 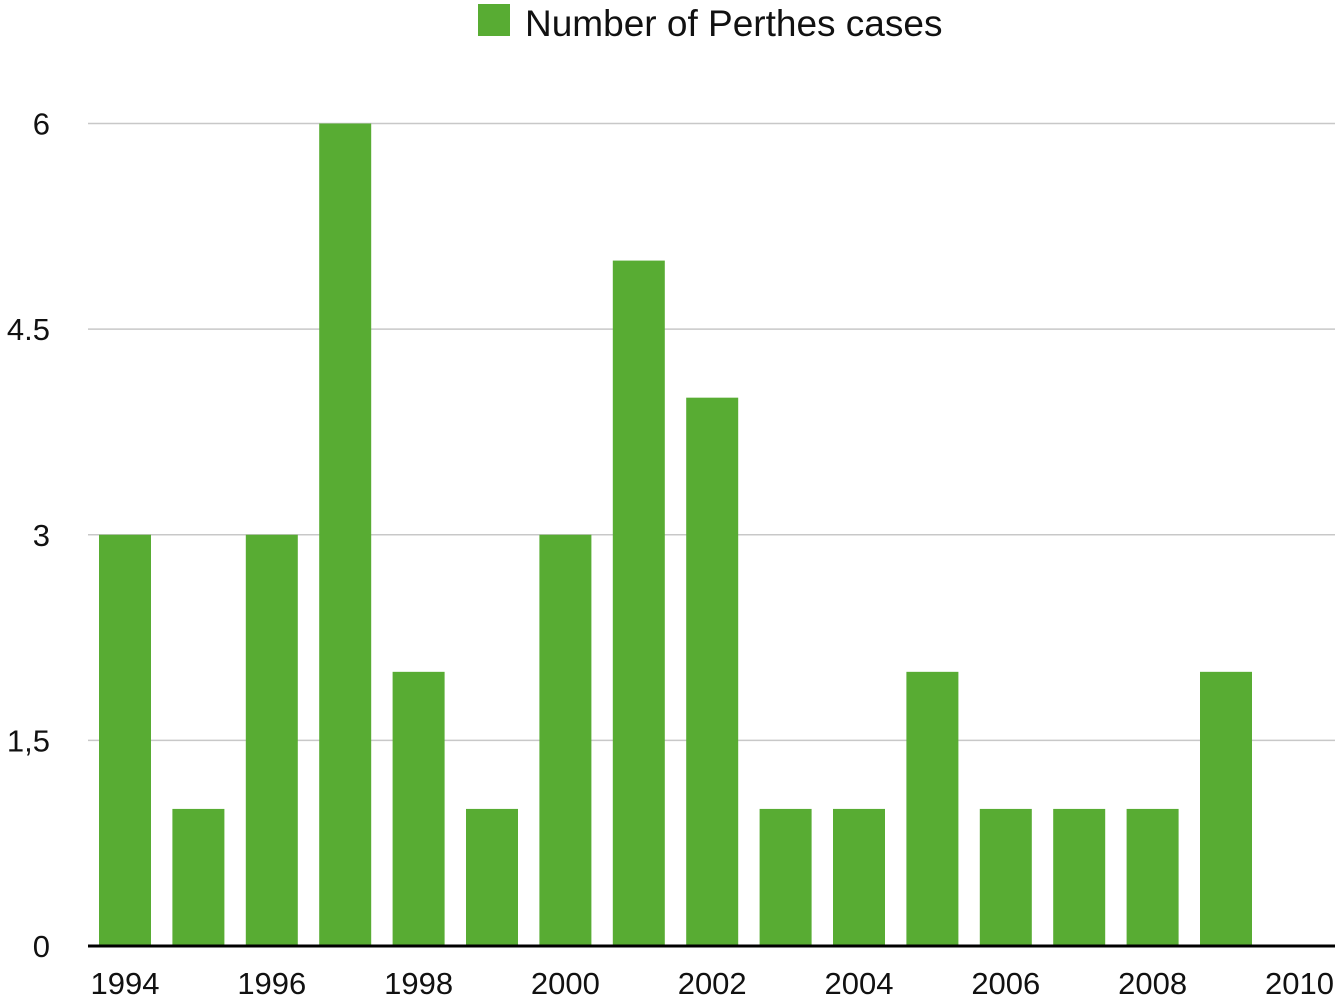 I want to click on bar-1994, so click(x=125, y=740).